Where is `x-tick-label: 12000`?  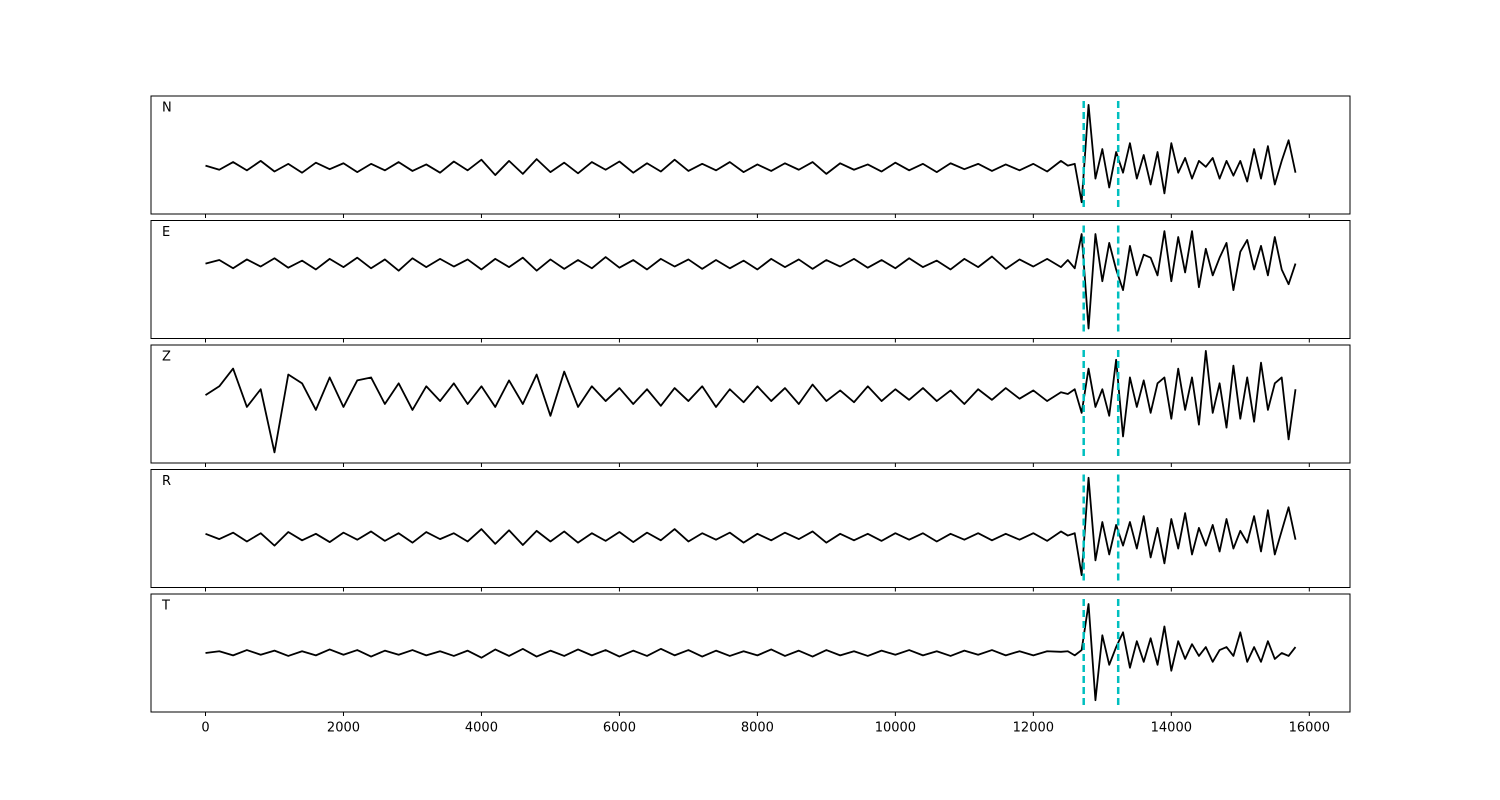
x-tick-label: 12000 is located at coordinates (1033, 728).